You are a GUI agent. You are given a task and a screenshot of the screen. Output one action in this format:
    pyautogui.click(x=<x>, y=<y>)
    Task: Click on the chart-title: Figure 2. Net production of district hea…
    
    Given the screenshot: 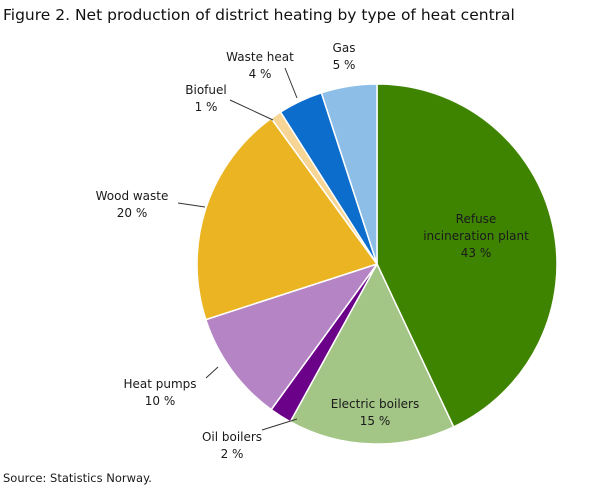 What is the action you would take?
    pyautogui.click(x=259, y=15)
    